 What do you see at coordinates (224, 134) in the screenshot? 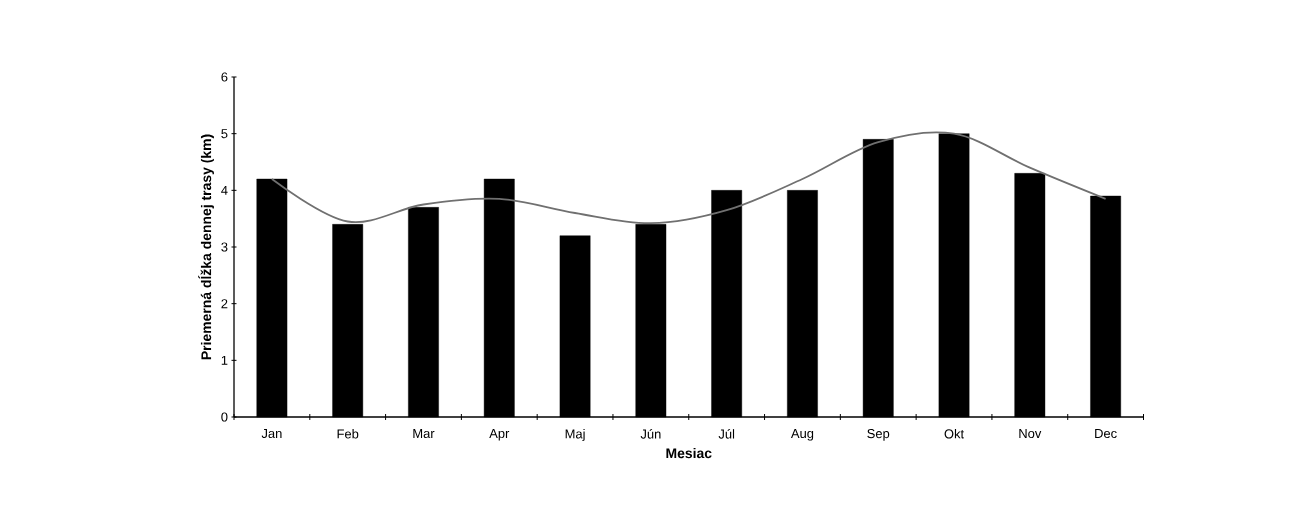
I see `y-tick-label: 5` at bounding box center [224, 134].